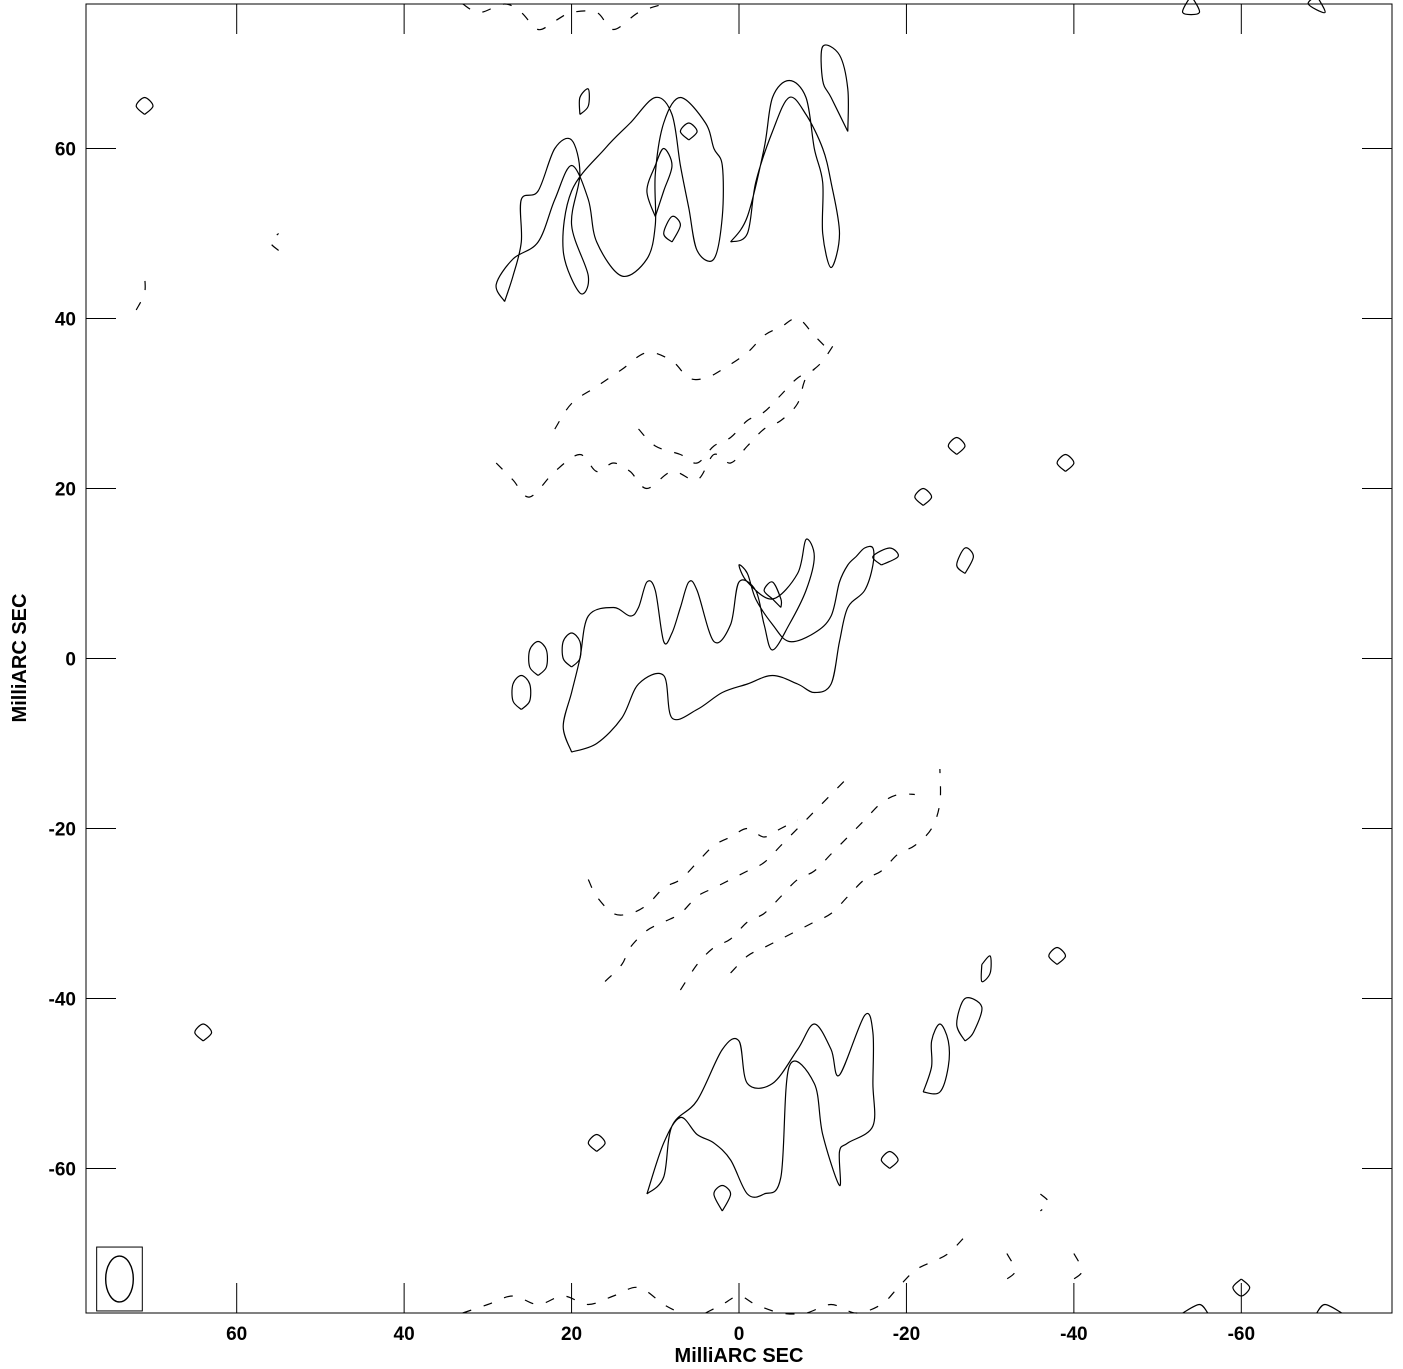 The height and width of the screenshot is (1369, 1403). Describe the element at coordinates (1073, 1334) in the screenshot. I see `x-tick-label: -40` at that location.